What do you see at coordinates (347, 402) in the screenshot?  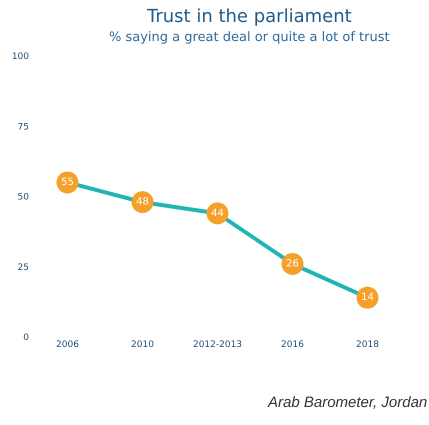 I see `text: Arab Barometer, Jordan` at bounding box center [347, 402].